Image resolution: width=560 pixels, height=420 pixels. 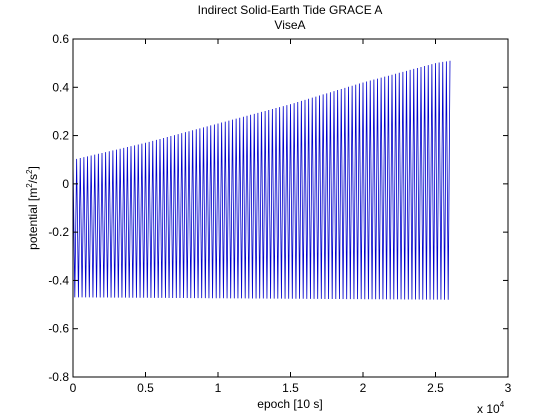 I want to click on x-tick-label: 2, so click(x=363, y=388).